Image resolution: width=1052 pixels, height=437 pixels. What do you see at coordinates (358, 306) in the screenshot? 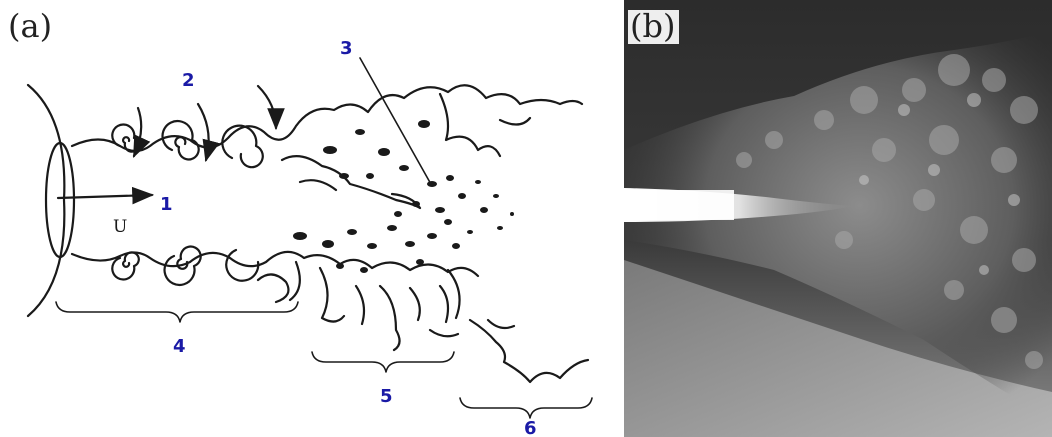
I see `lower-fragments` at bounding box center [358, 306].